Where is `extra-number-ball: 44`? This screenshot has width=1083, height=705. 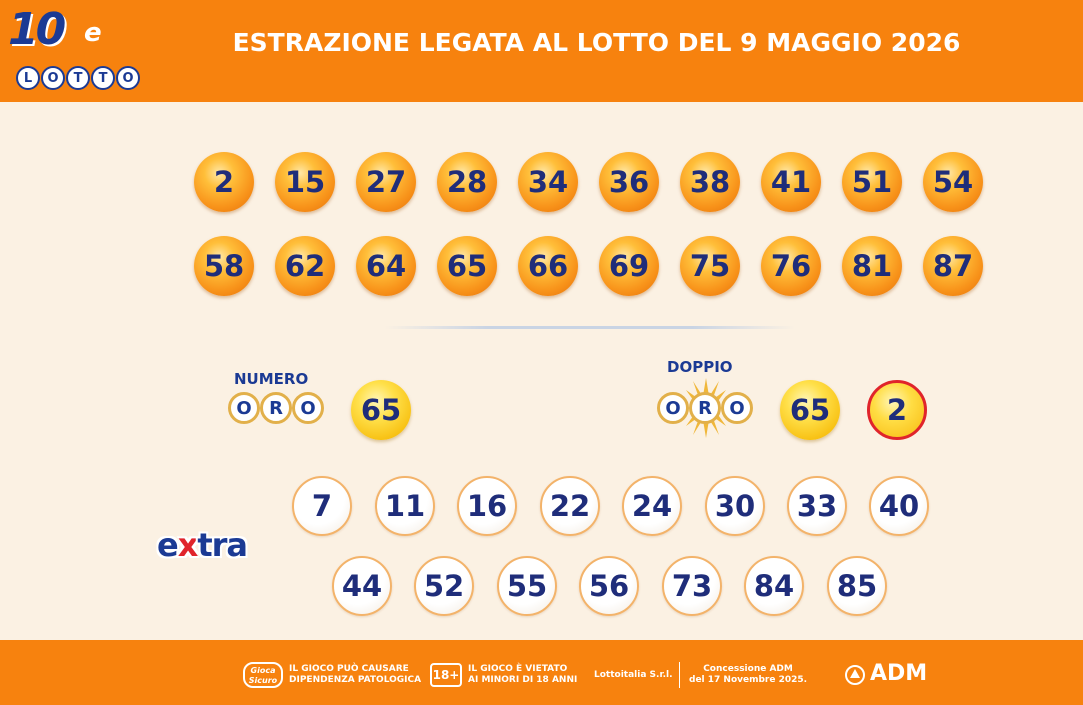 extra-number-ball: 44 is located at coordinates (362, 586).